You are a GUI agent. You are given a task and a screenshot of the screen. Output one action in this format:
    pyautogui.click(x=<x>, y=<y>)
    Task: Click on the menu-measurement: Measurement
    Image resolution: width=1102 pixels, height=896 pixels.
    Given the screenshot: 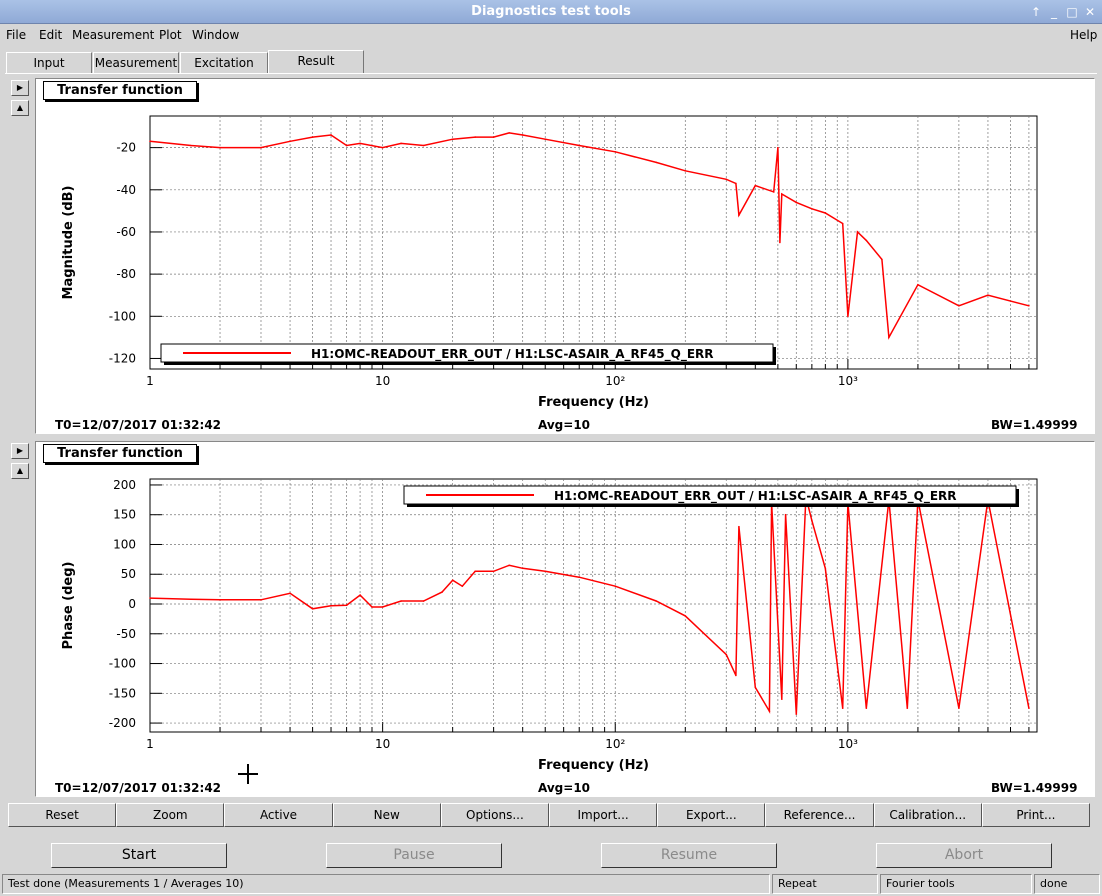 What is the action you would take?
    pyautogui.click(x=113, y=35)
    